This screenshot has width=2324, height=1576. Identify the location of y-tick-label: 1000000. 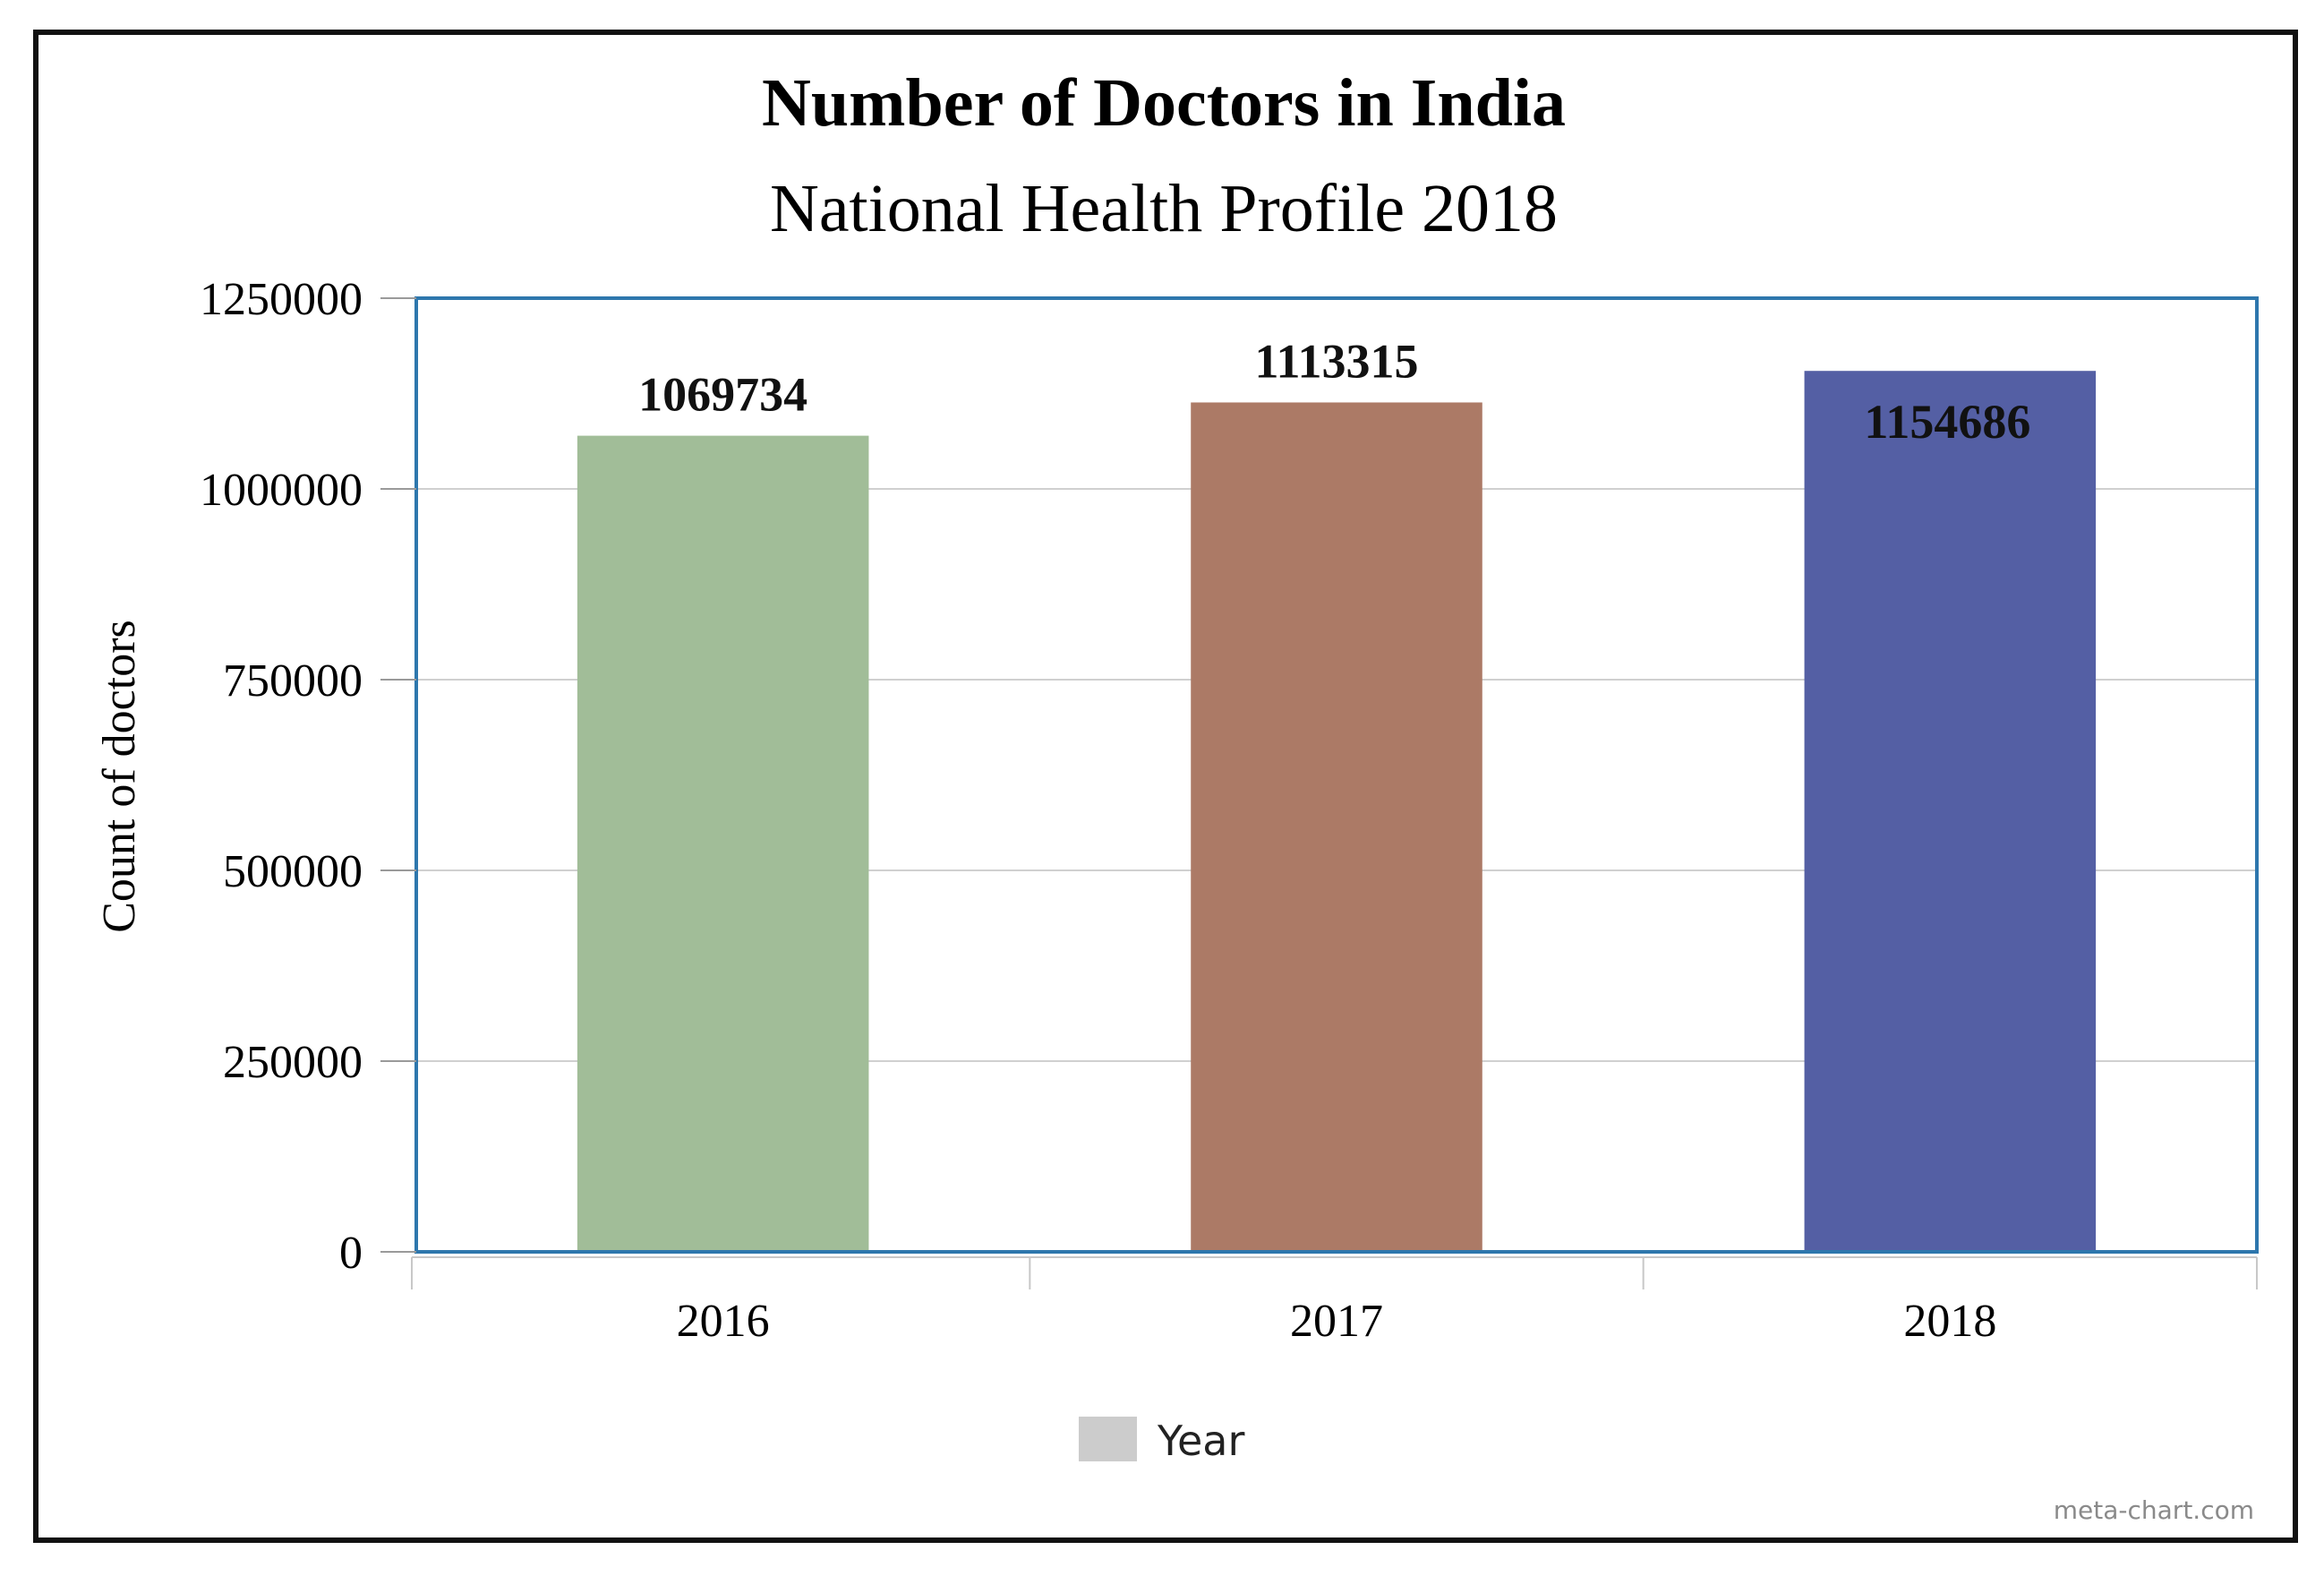
(281, 490).